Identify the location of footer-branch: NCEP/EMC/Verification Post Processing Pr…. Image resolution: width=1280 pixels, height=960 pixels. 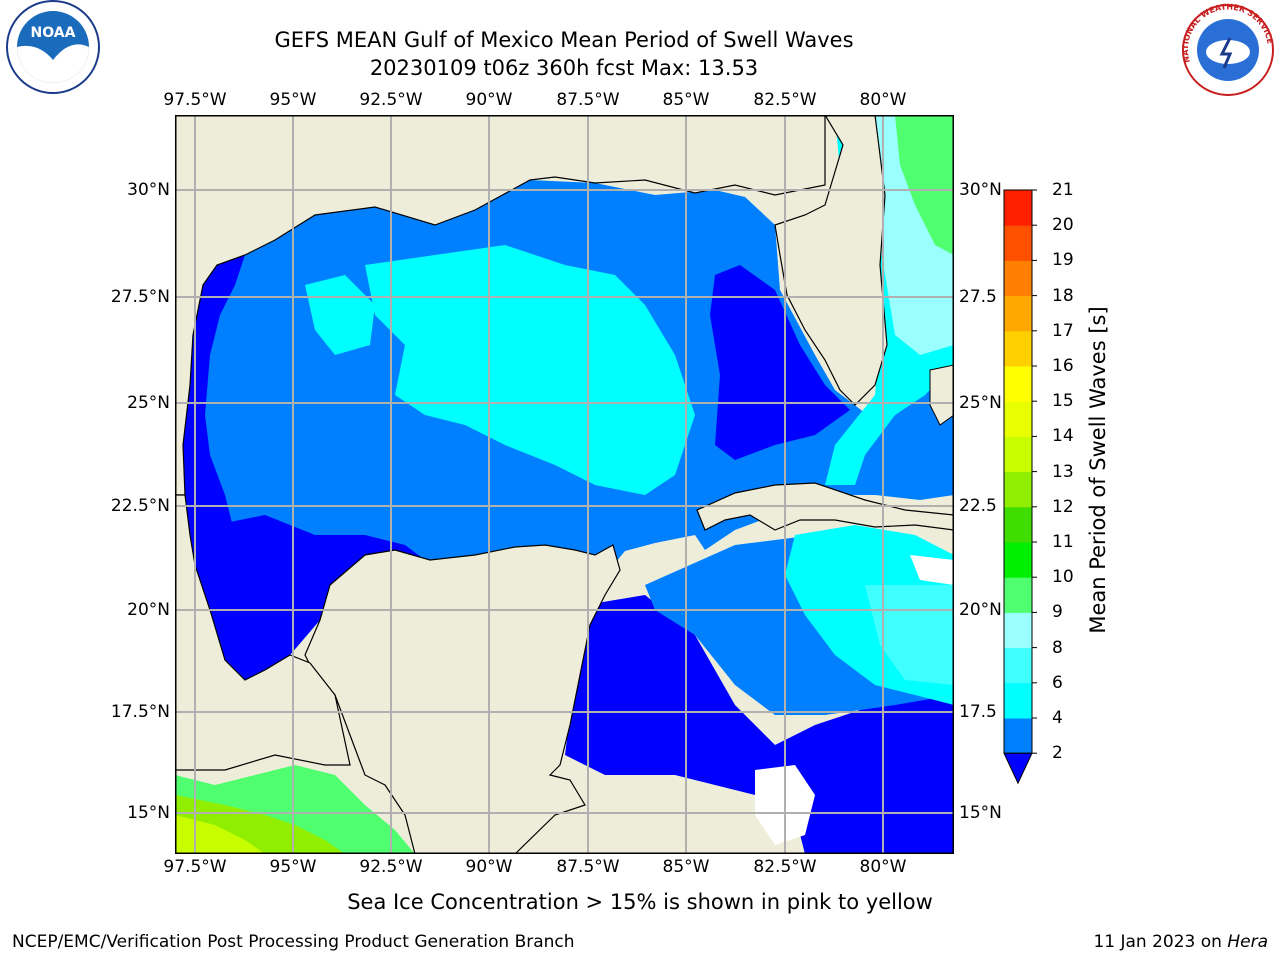
(293, 942).